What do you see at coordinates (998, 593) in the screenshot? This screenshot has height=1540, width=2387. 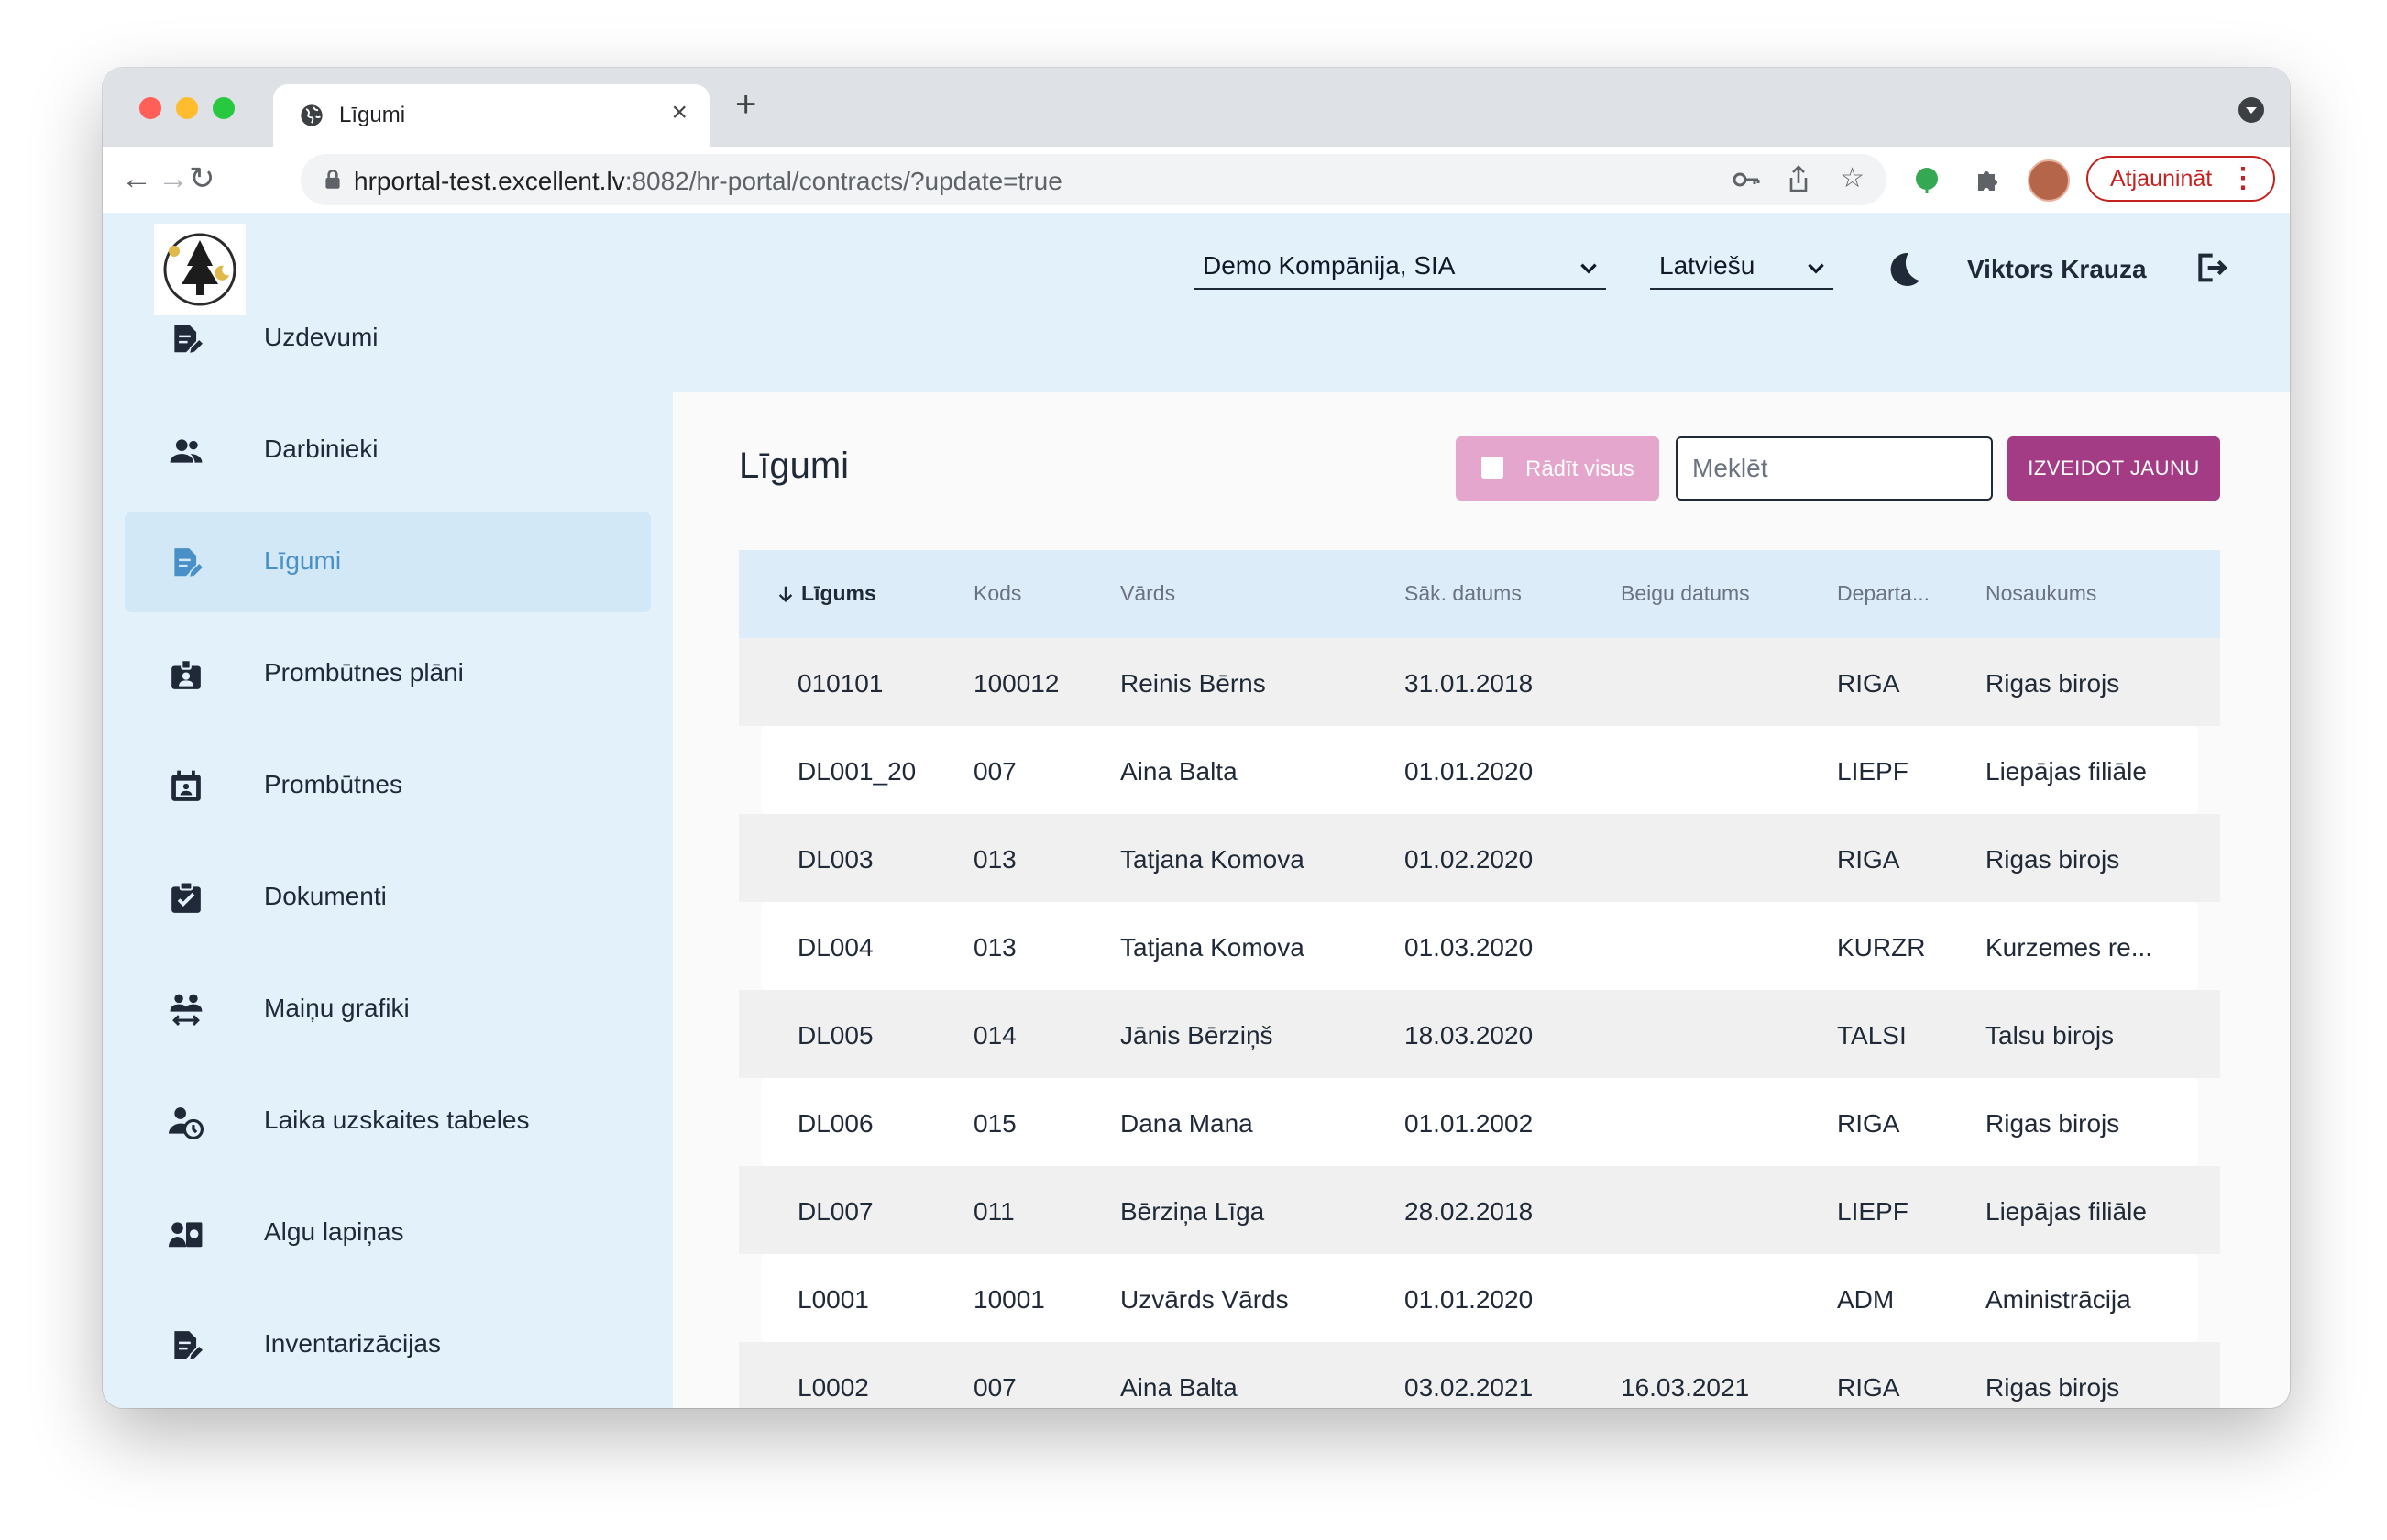 I see `column-header-kods: Kods` at bounding box center [998, 593].